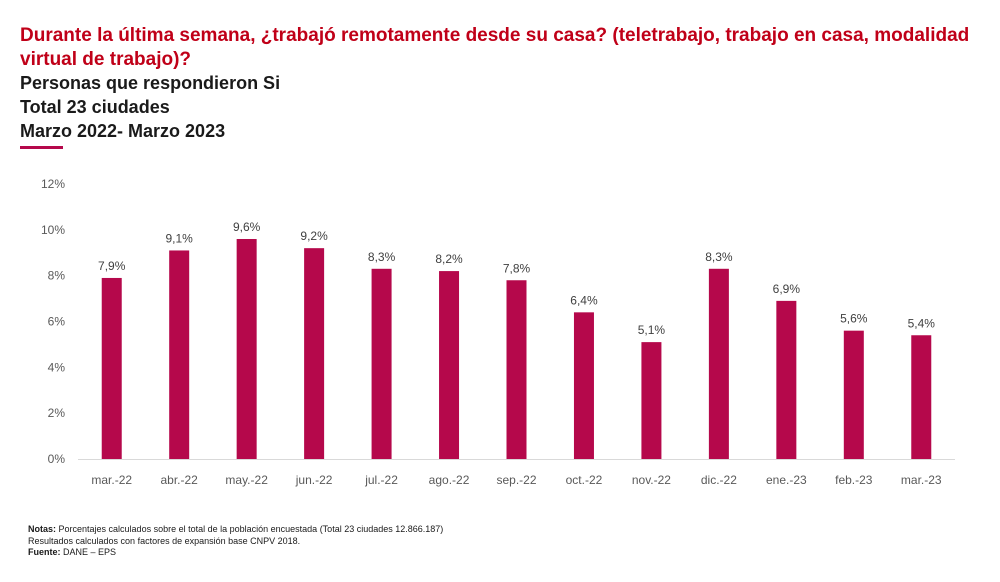  I want to click on y-tick-label: 12%, so click(53, 184).